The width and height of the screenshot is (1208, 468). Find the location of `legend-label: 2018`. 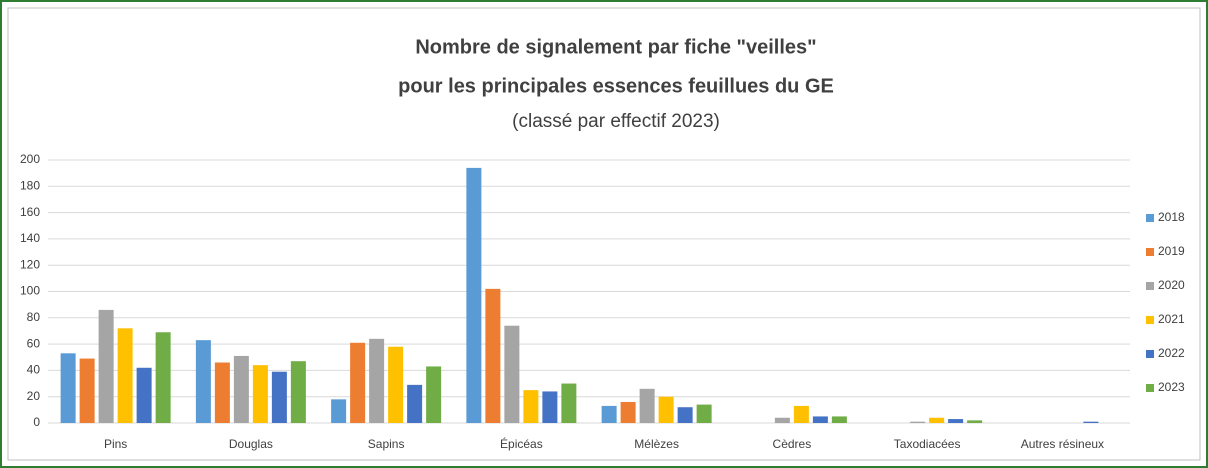

legend-label: 2018 is located at coordinates (1171, 217).